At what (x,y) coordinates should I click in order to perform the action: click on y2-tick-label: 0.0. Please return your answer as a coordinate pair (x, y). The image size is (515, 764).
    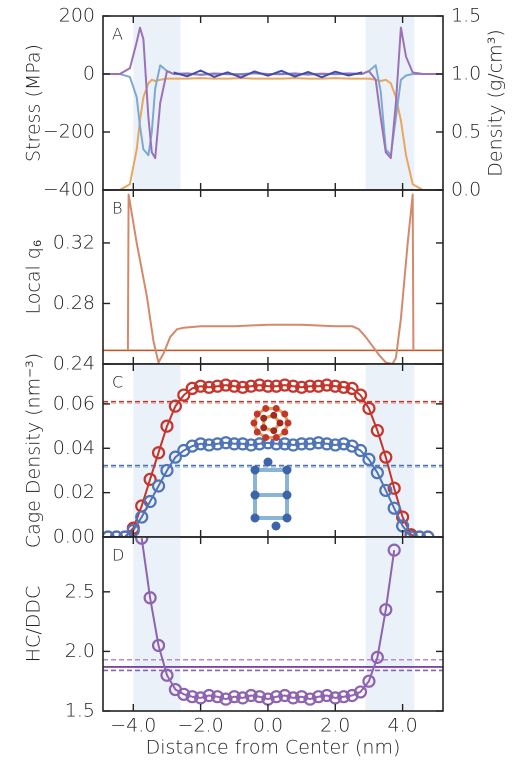
    Looking at the image, I should click on (466, 190).